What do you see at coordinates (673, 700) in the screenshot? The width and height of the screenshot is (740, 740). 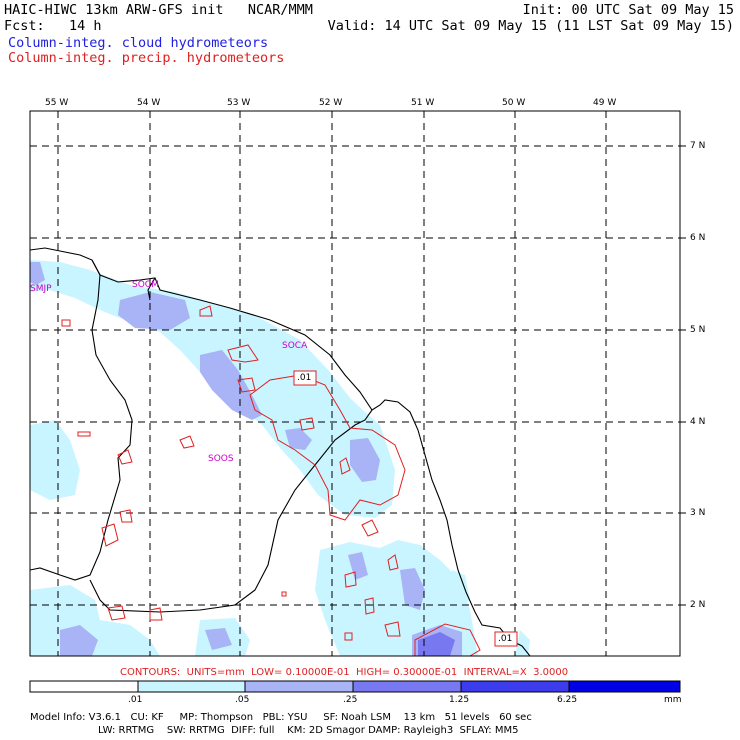 I see `colorbar-units: mm` at bounding box center [673, 700].